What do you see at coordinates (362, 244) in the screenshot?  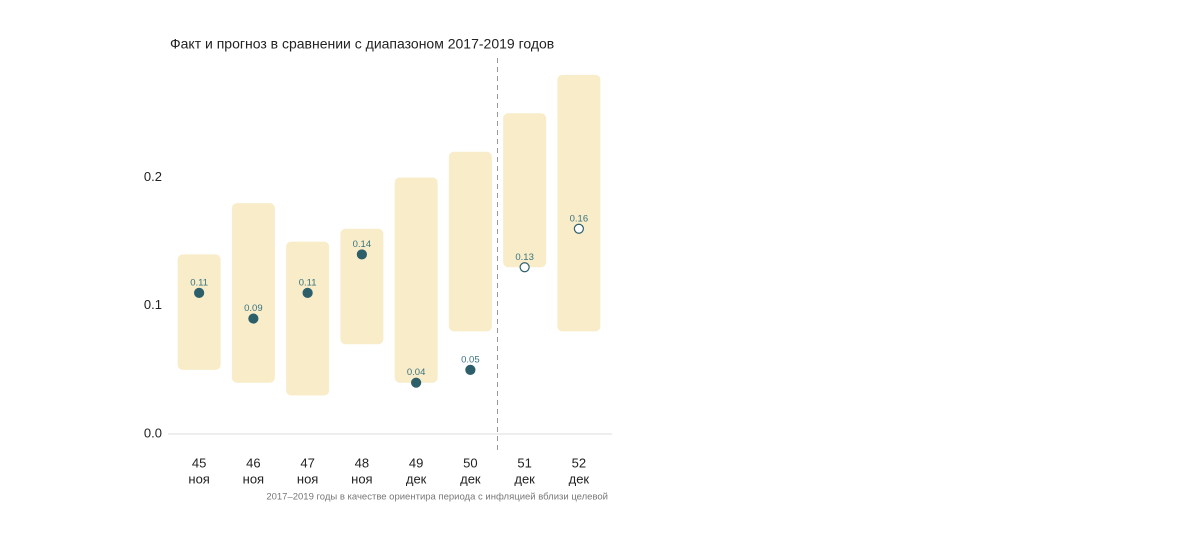 I see `value-label: 0.14` at bounding box center [362, 244].